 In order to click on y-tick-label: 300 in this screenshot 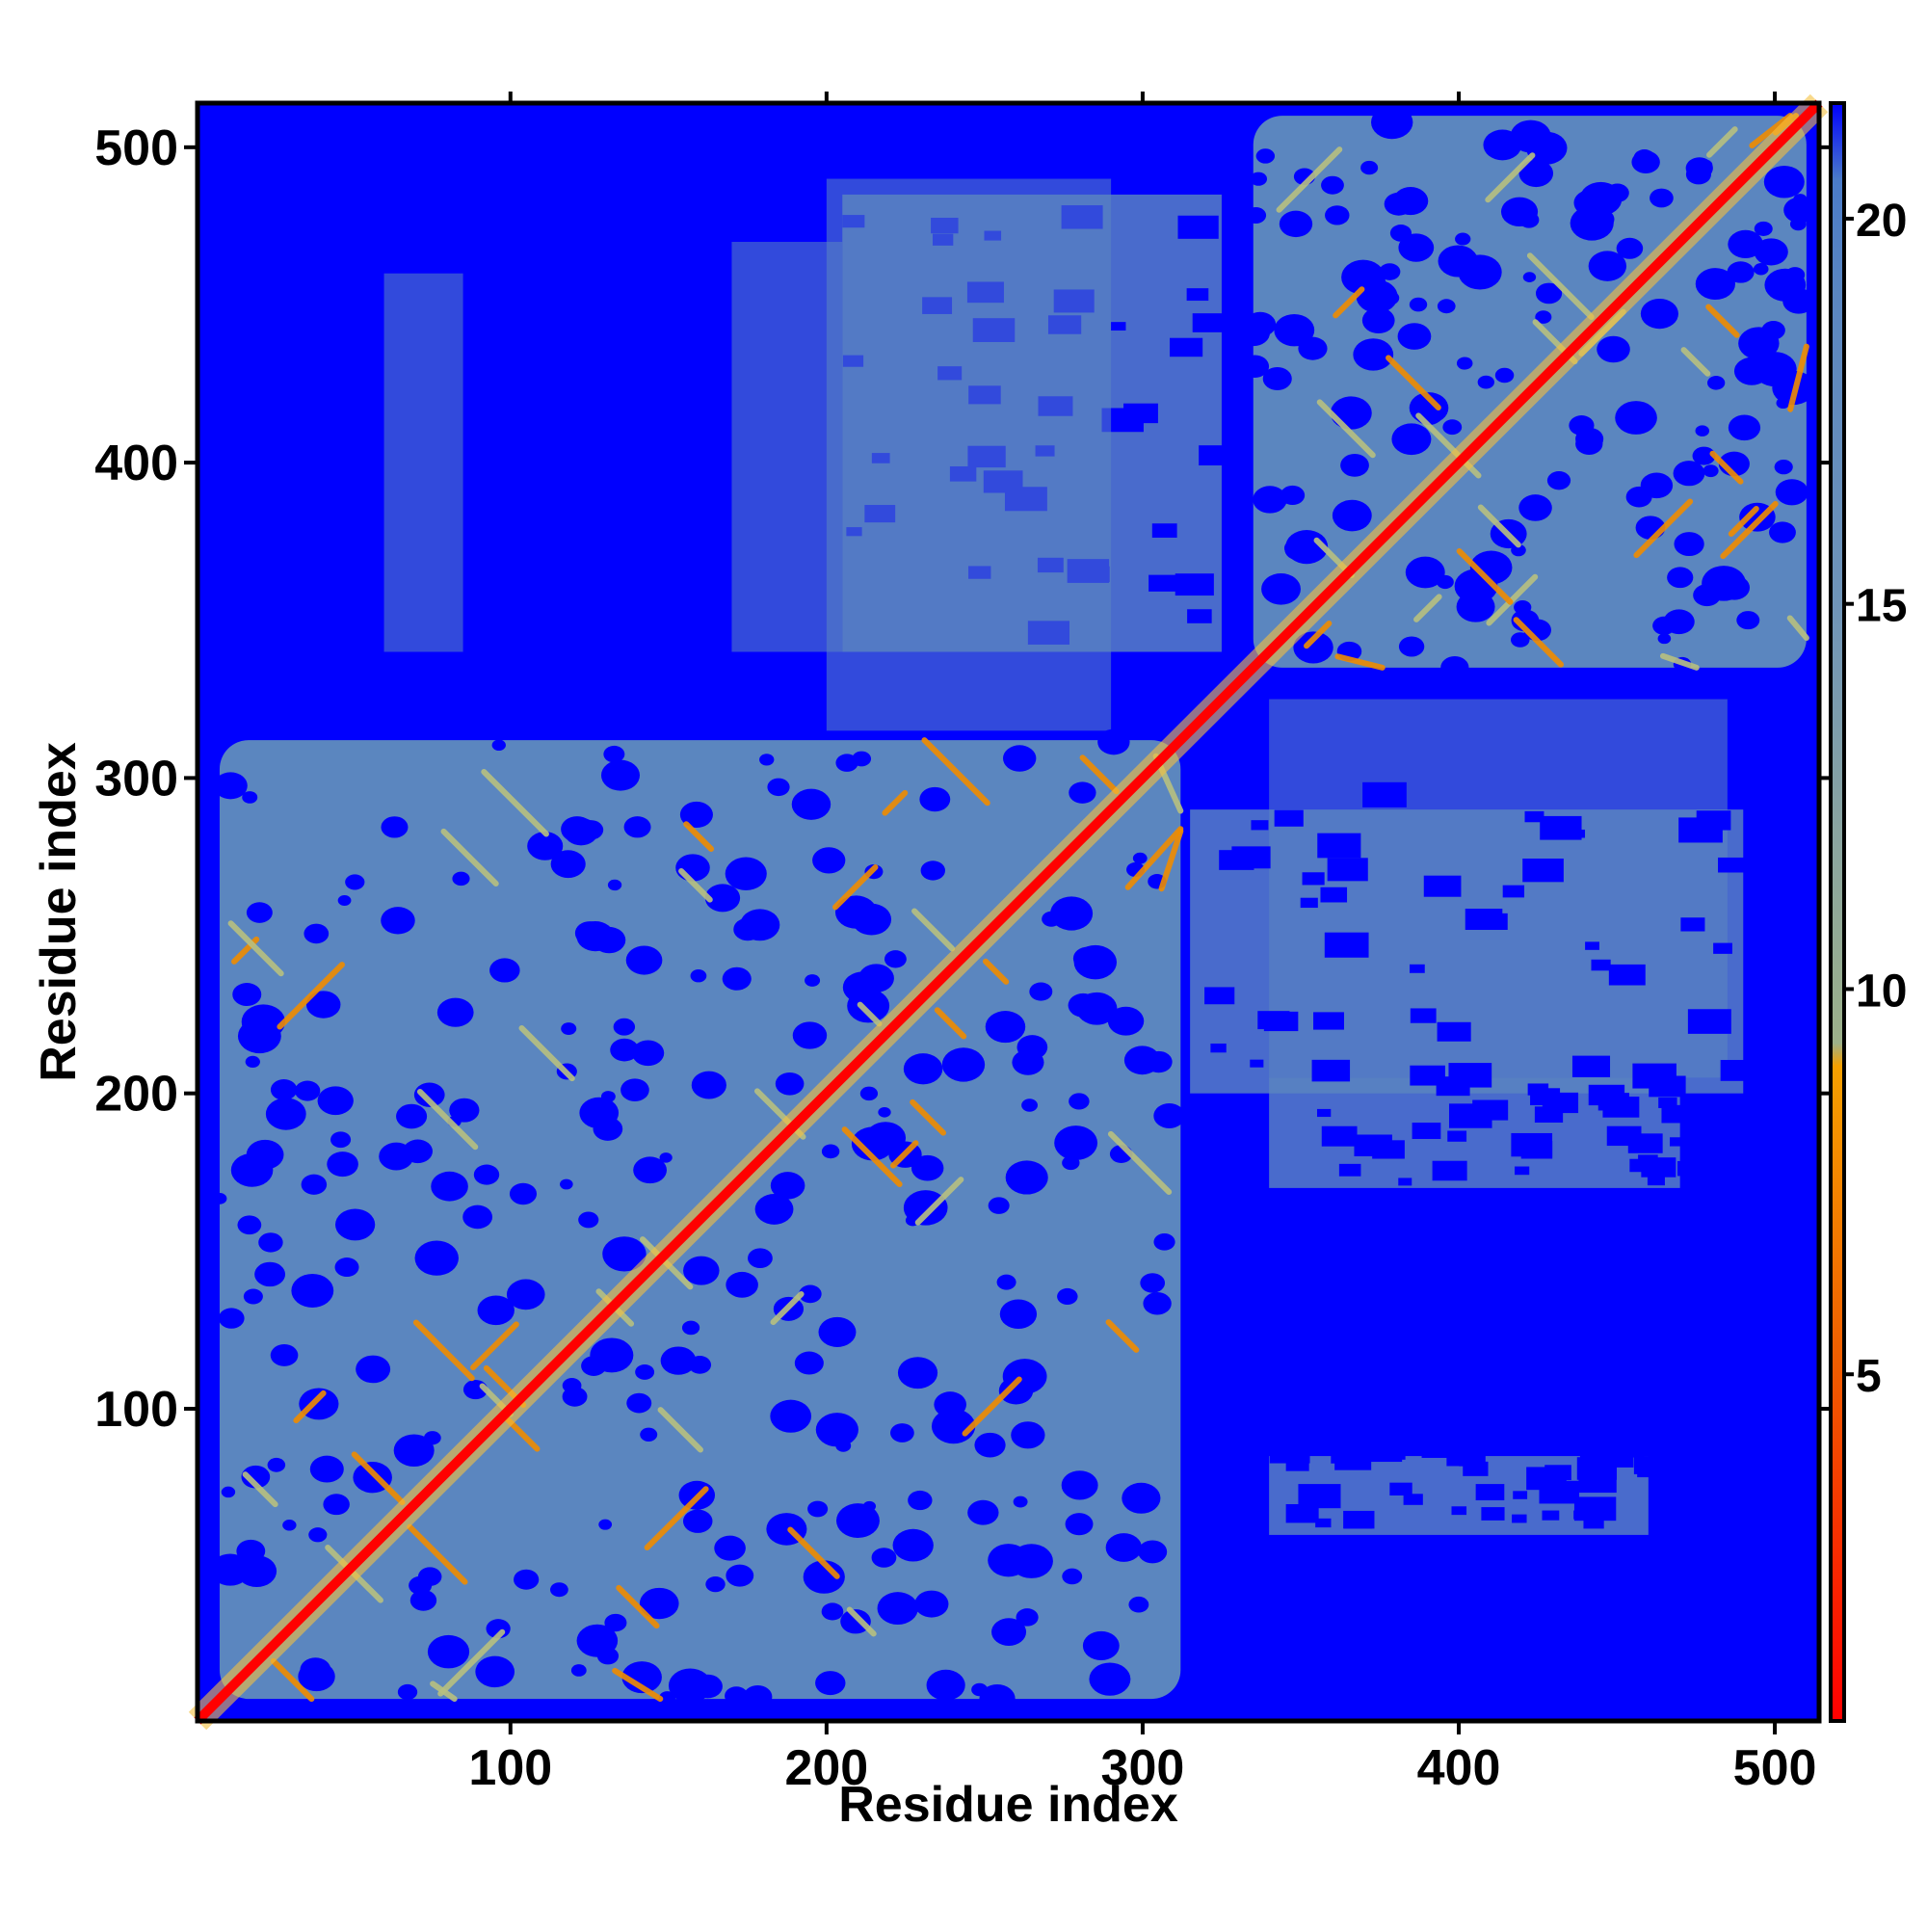, I will do `click(136, 779)`.